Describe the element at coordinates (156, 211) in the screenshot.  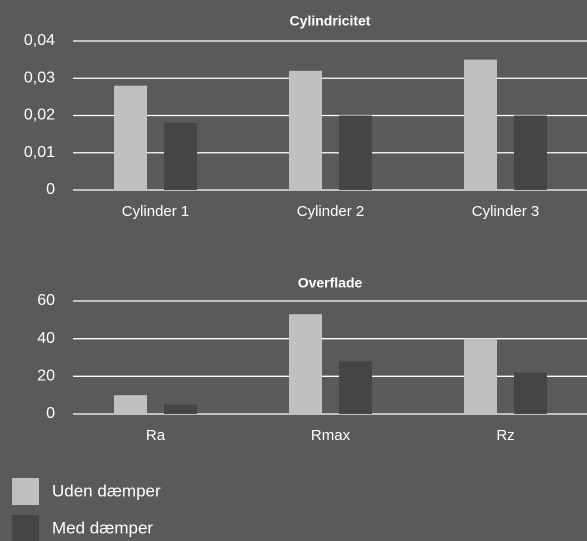
I see `x-tick-label: Cylinder 1` at that location.